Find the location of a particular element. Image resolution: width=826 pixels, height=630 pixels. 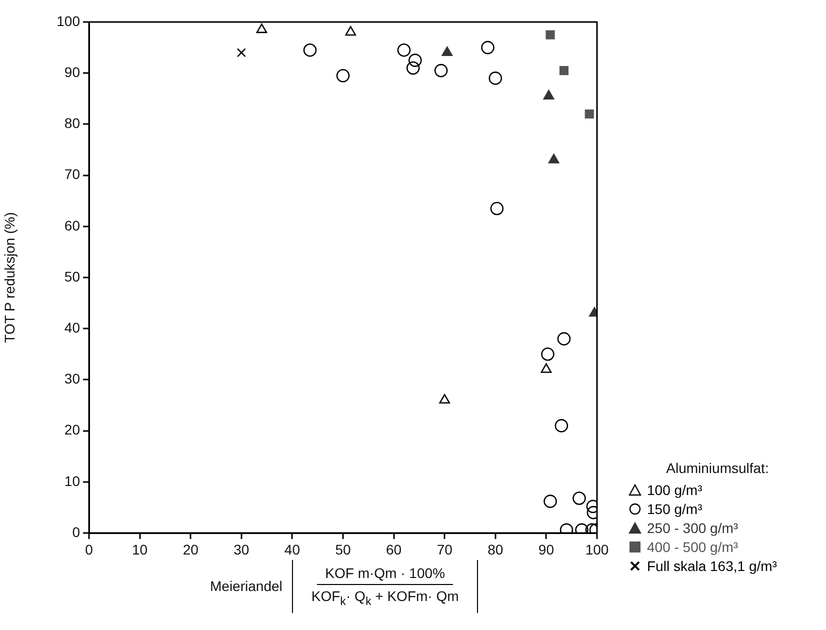

x-tick-label: 30 is located at coordinates (242, 549).